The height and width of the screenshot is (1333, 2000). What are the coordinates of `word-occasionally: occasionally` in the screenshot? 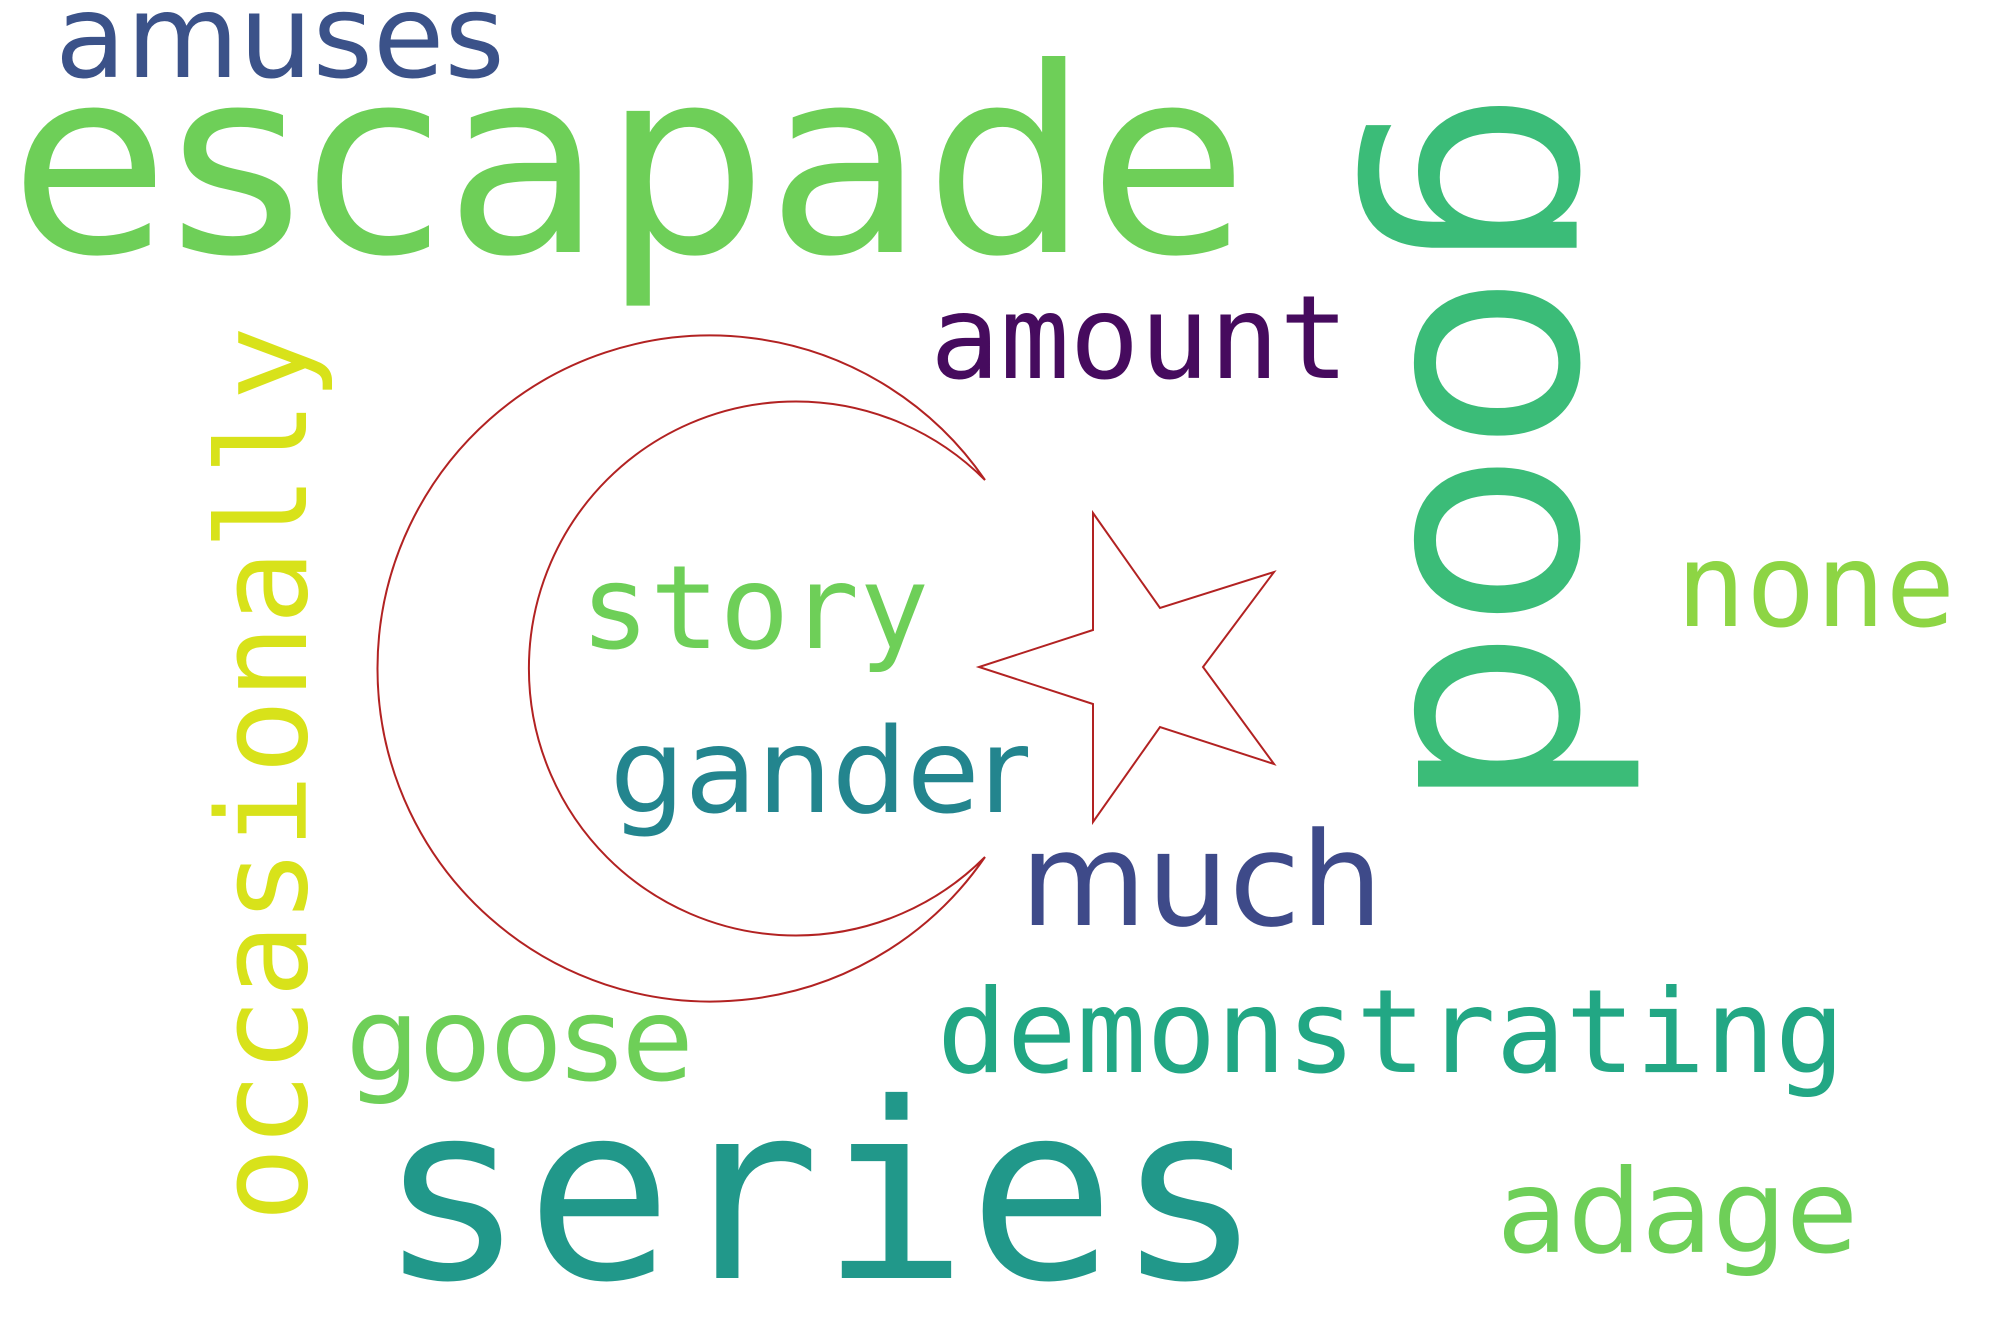 It's located at (264, 774).